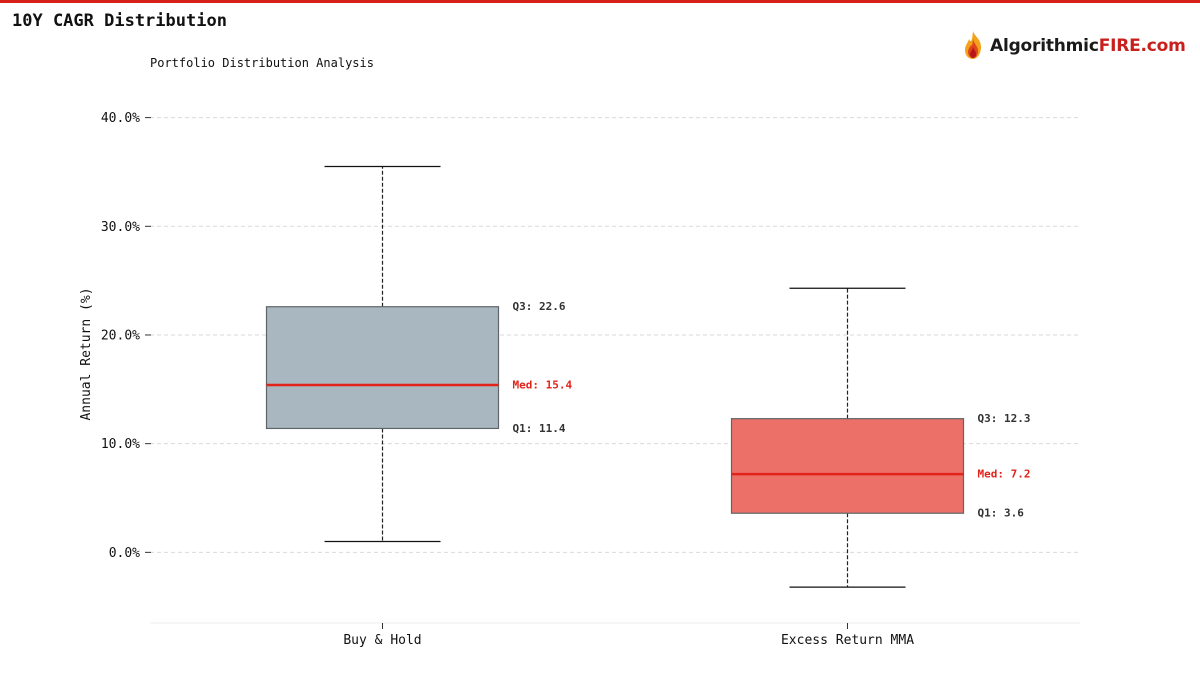  What do you see at coordinates (600, 1) in the screenshot?
I see `top-accent-bar` at bounding box center [600, 1].